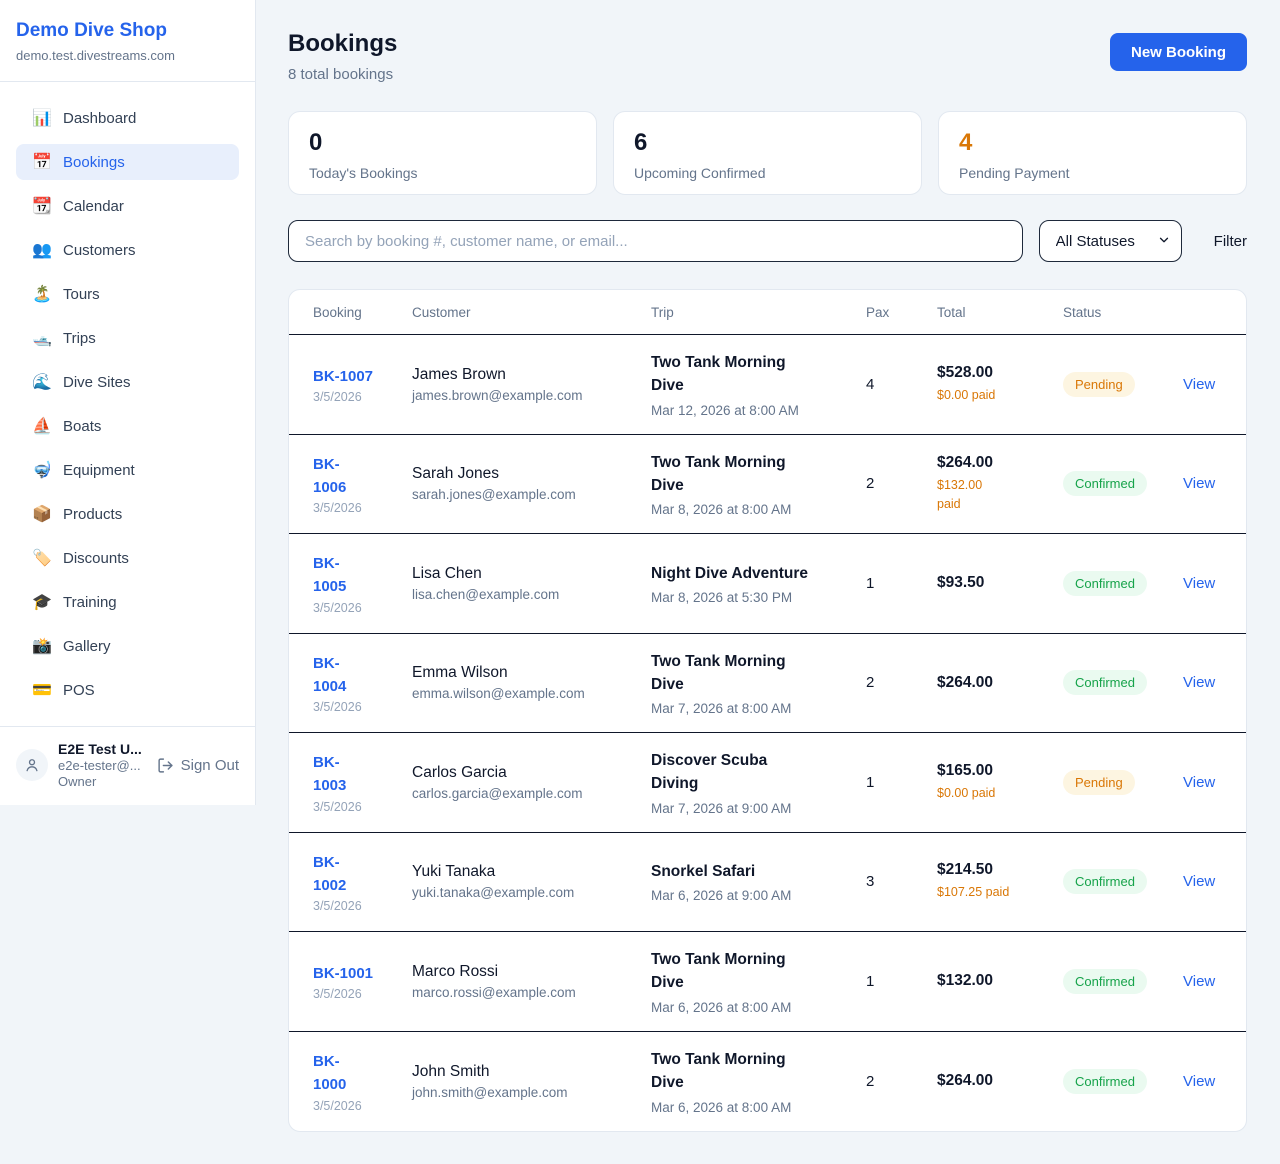 This screenshot has height=1164, width=1280. What do you see at coordinates (700, 173) in the screenshot?
I see `stat-label: Upcoming Confirmed` at bounding box center [700, 173].